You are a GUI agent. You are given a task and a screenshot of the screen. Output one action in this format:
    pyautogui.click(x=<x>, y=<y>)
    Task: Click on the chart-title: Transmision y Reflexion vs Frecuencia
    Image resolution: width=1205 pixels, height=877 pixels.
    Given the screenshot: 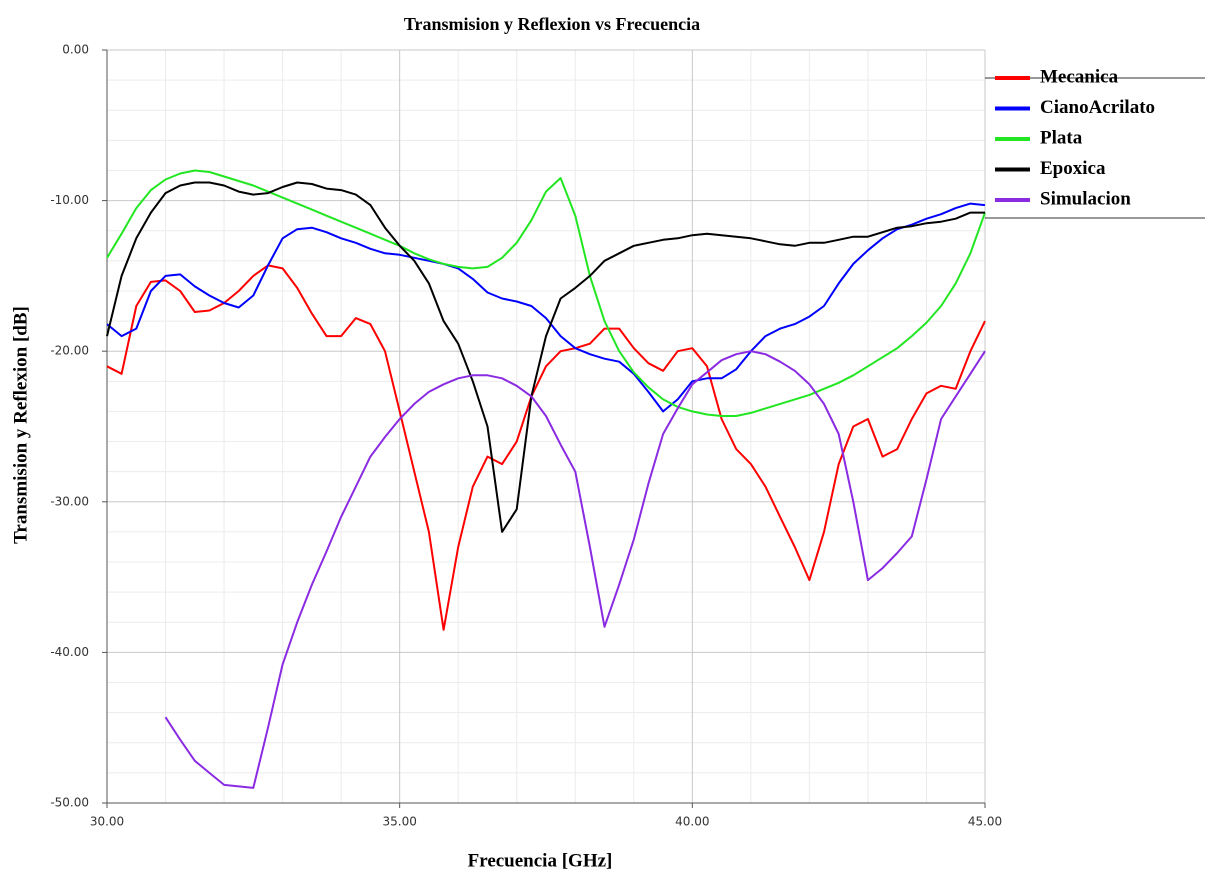 What is the action you would take?
    pyautogui.click(x=552, y=24)
    